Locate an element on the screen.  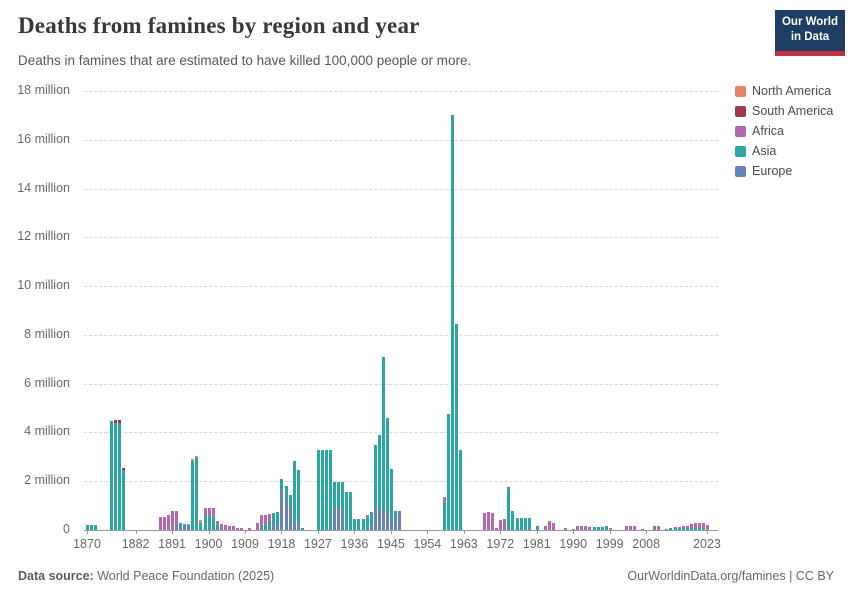
bar-1917-asia is located at coordinates (278, 517).